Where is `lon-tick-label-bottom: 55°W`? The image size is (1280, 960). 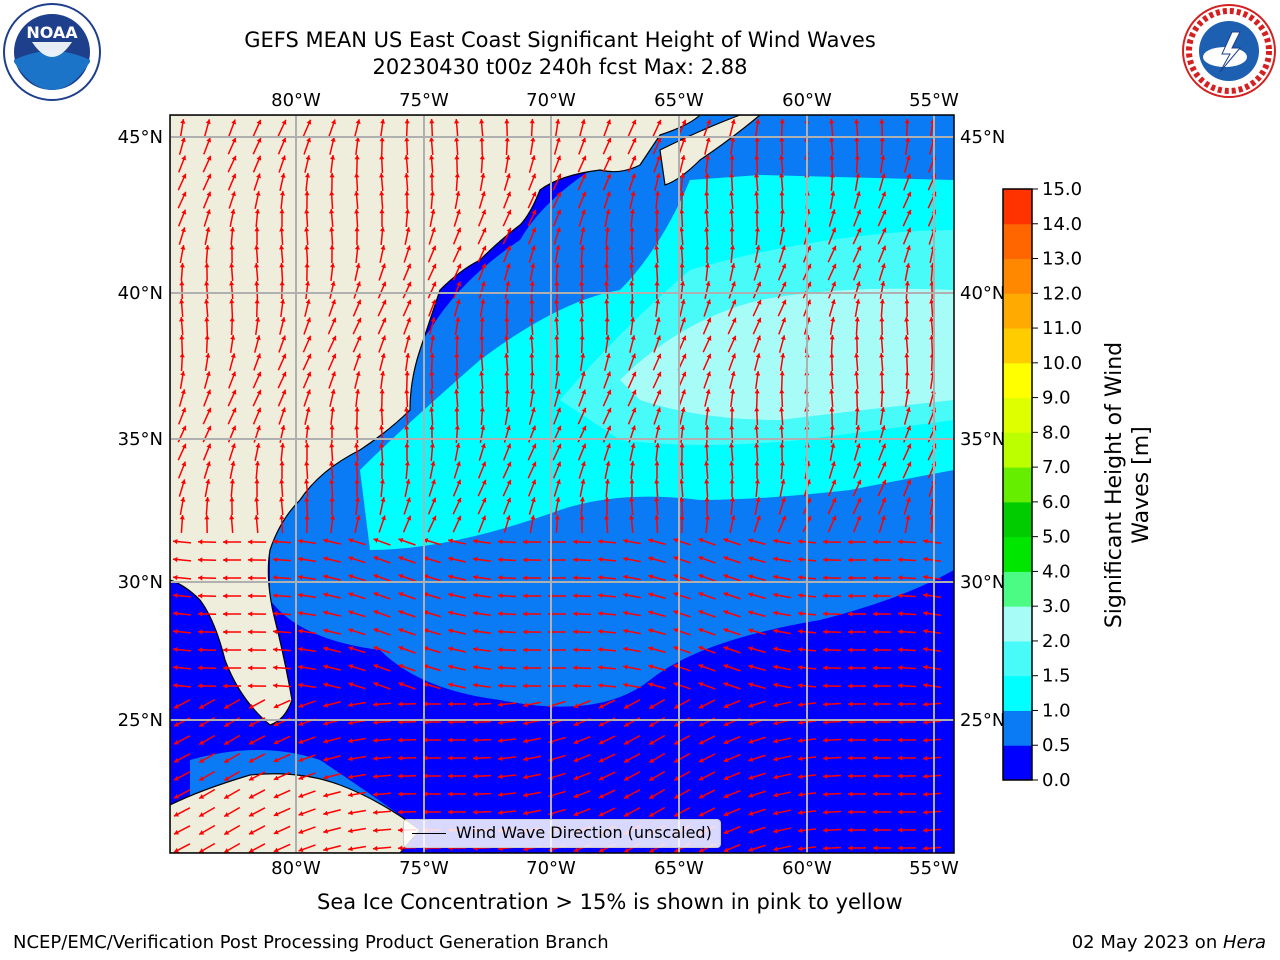
lon-tick-label-bottom: 55°W is located at coordinates (934, 868).